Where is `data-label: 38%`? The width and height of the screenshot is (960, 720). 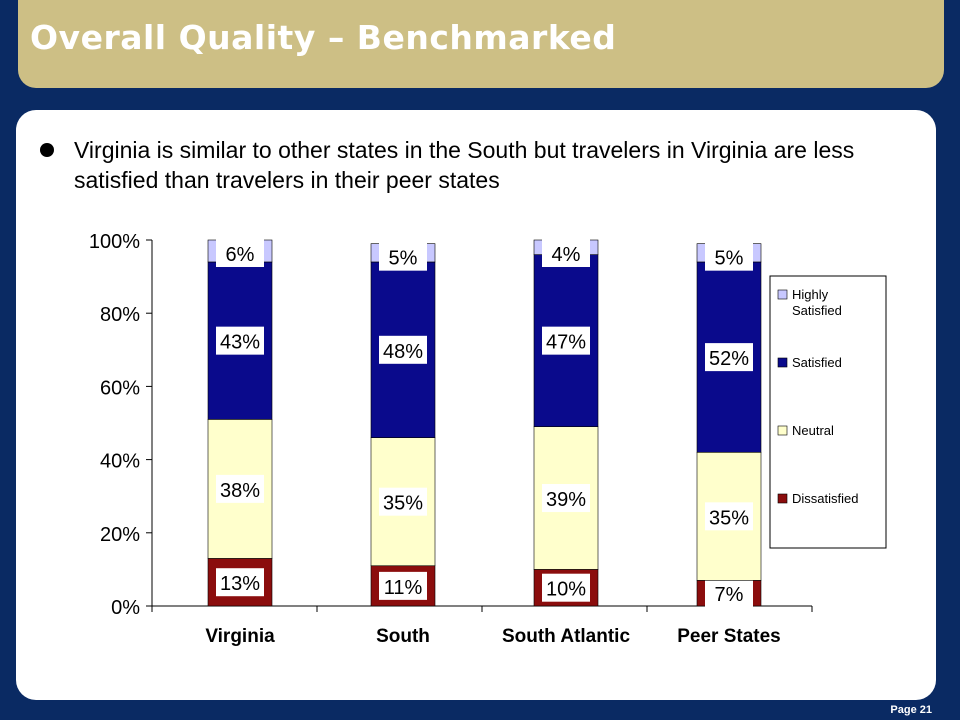
data-label: 38% is located at coordinates (240, 491).